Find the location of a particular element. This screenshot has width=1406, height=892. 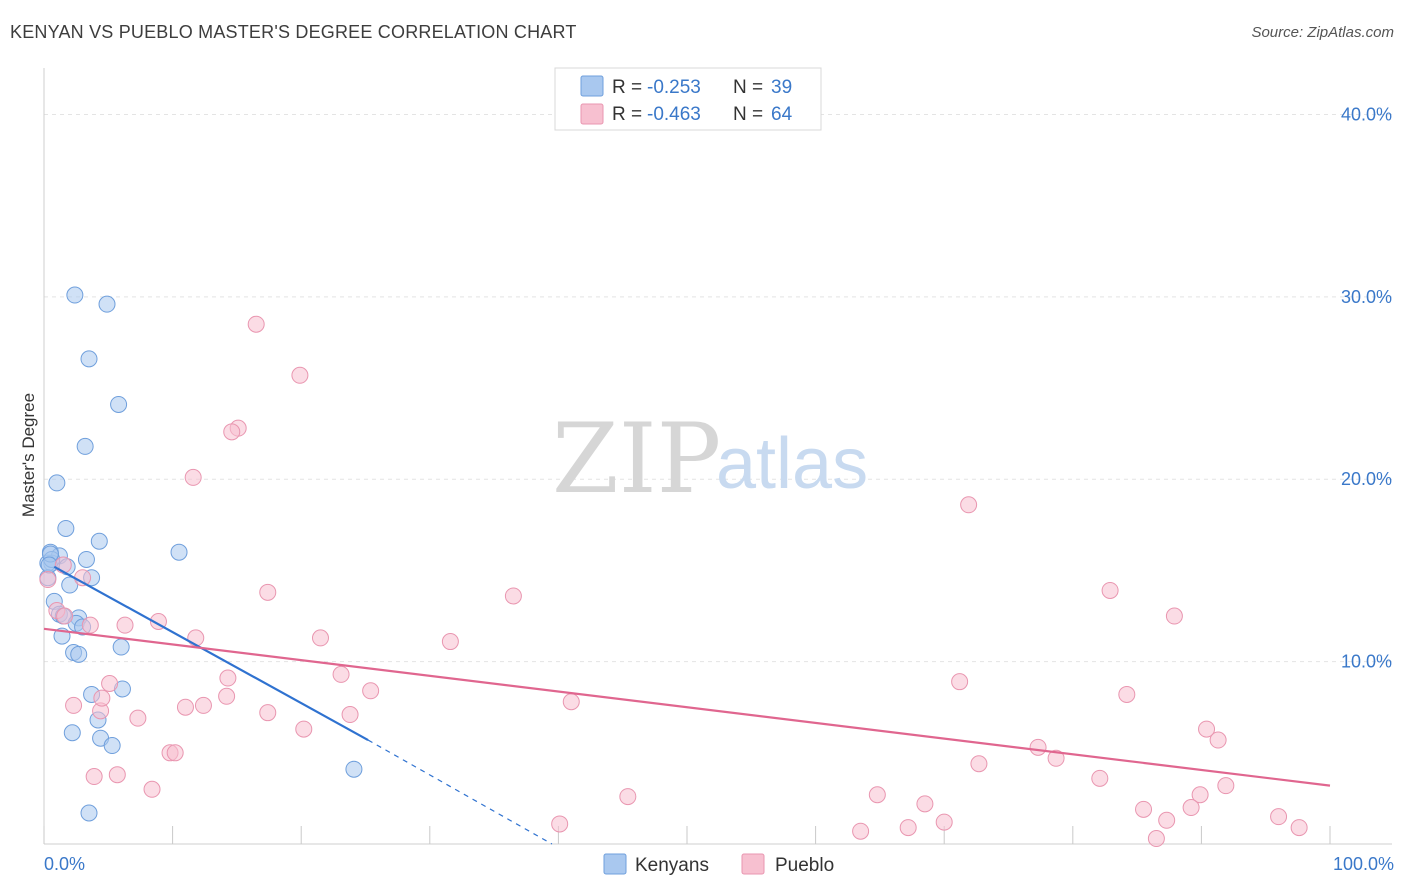

legend-r-value-kenyans: -0.253 is located at coordinates (674, 87).